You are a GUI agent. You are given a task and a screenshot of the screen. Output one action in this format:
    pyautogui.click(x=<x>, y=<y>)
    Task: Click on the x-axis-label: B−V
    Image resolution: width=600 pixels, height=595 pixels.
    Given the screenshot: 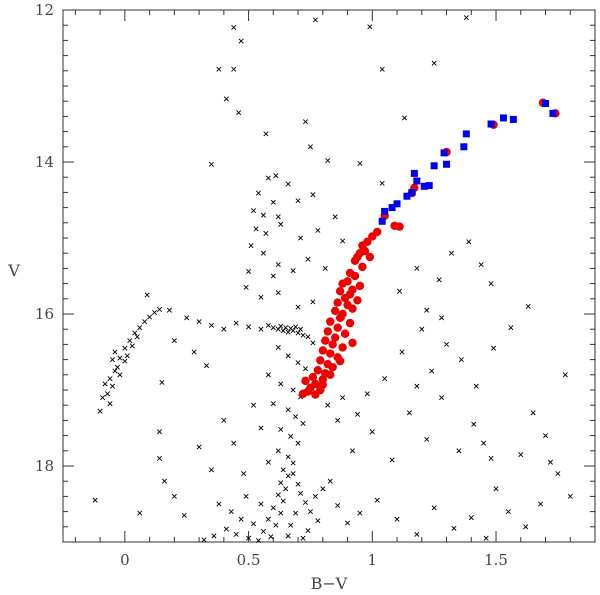 What is the action you would take?
    pyautogui.click(x=329, y=583)
    